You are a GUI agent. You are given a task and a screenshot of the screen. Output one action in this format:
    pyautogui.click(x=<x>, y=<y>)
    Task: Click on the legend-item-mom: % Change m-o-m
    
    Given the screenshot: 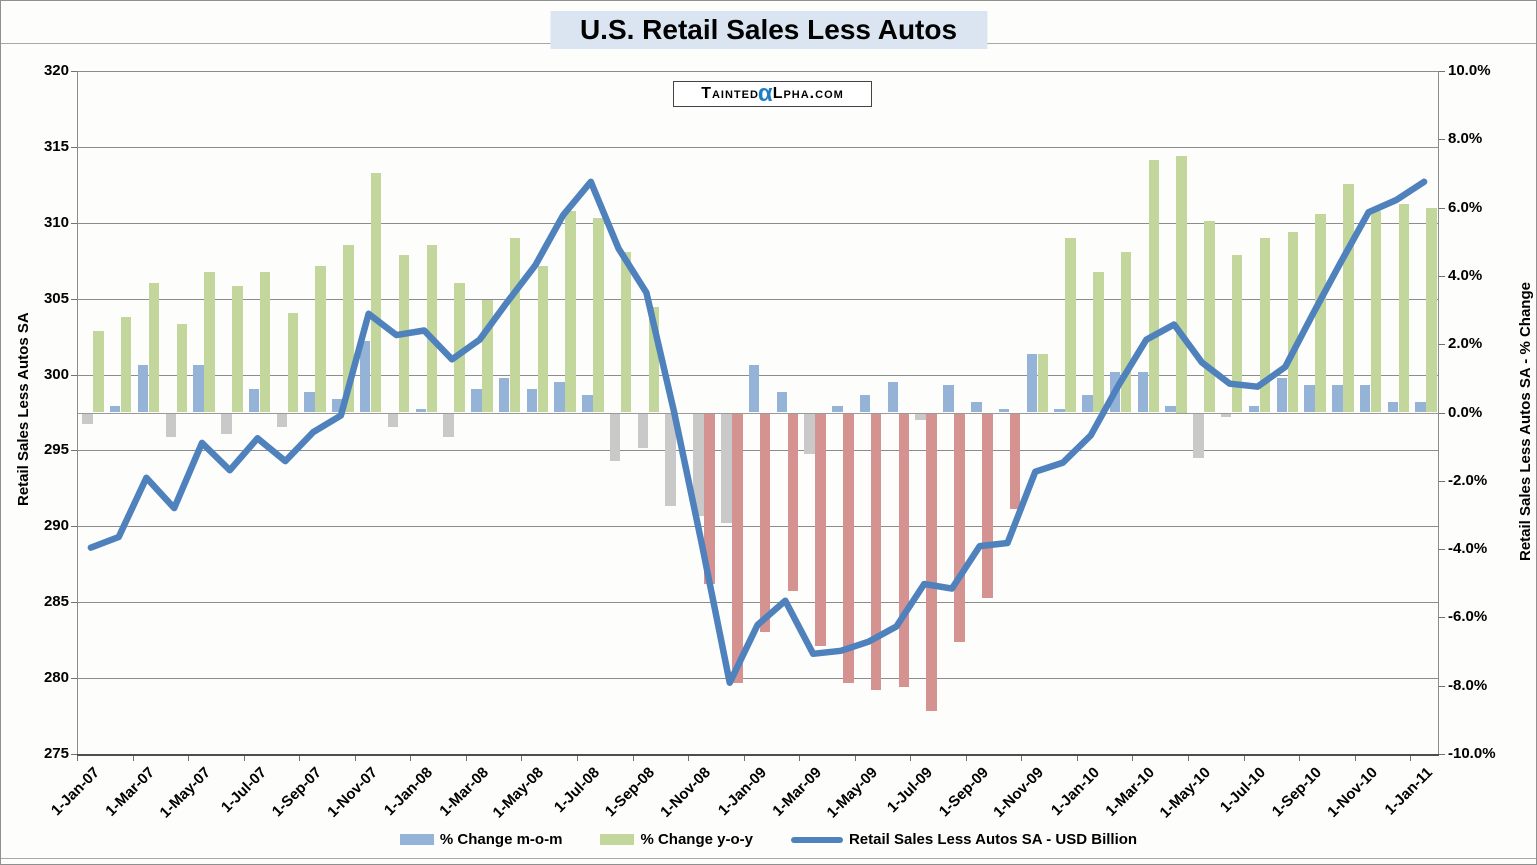 What is the action you would take?
    pyautogui.click(x=481, y=839)
    